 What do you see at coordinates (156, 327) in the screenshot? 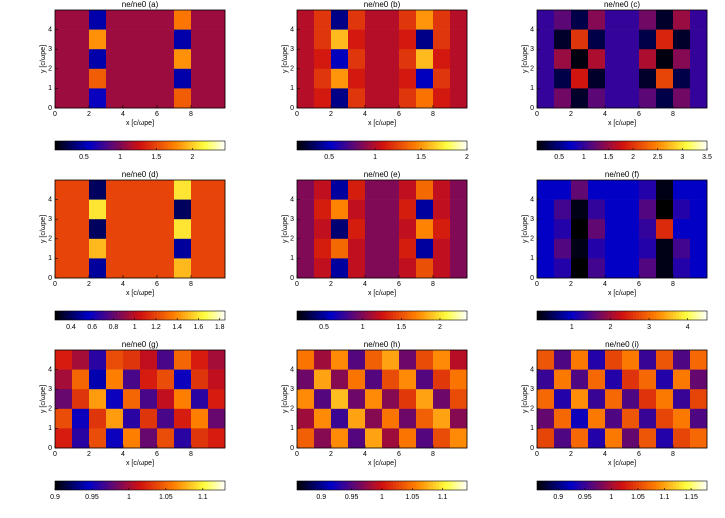
I see `colorbar-tick-label: 1.2` at bounding box center [156, 327].